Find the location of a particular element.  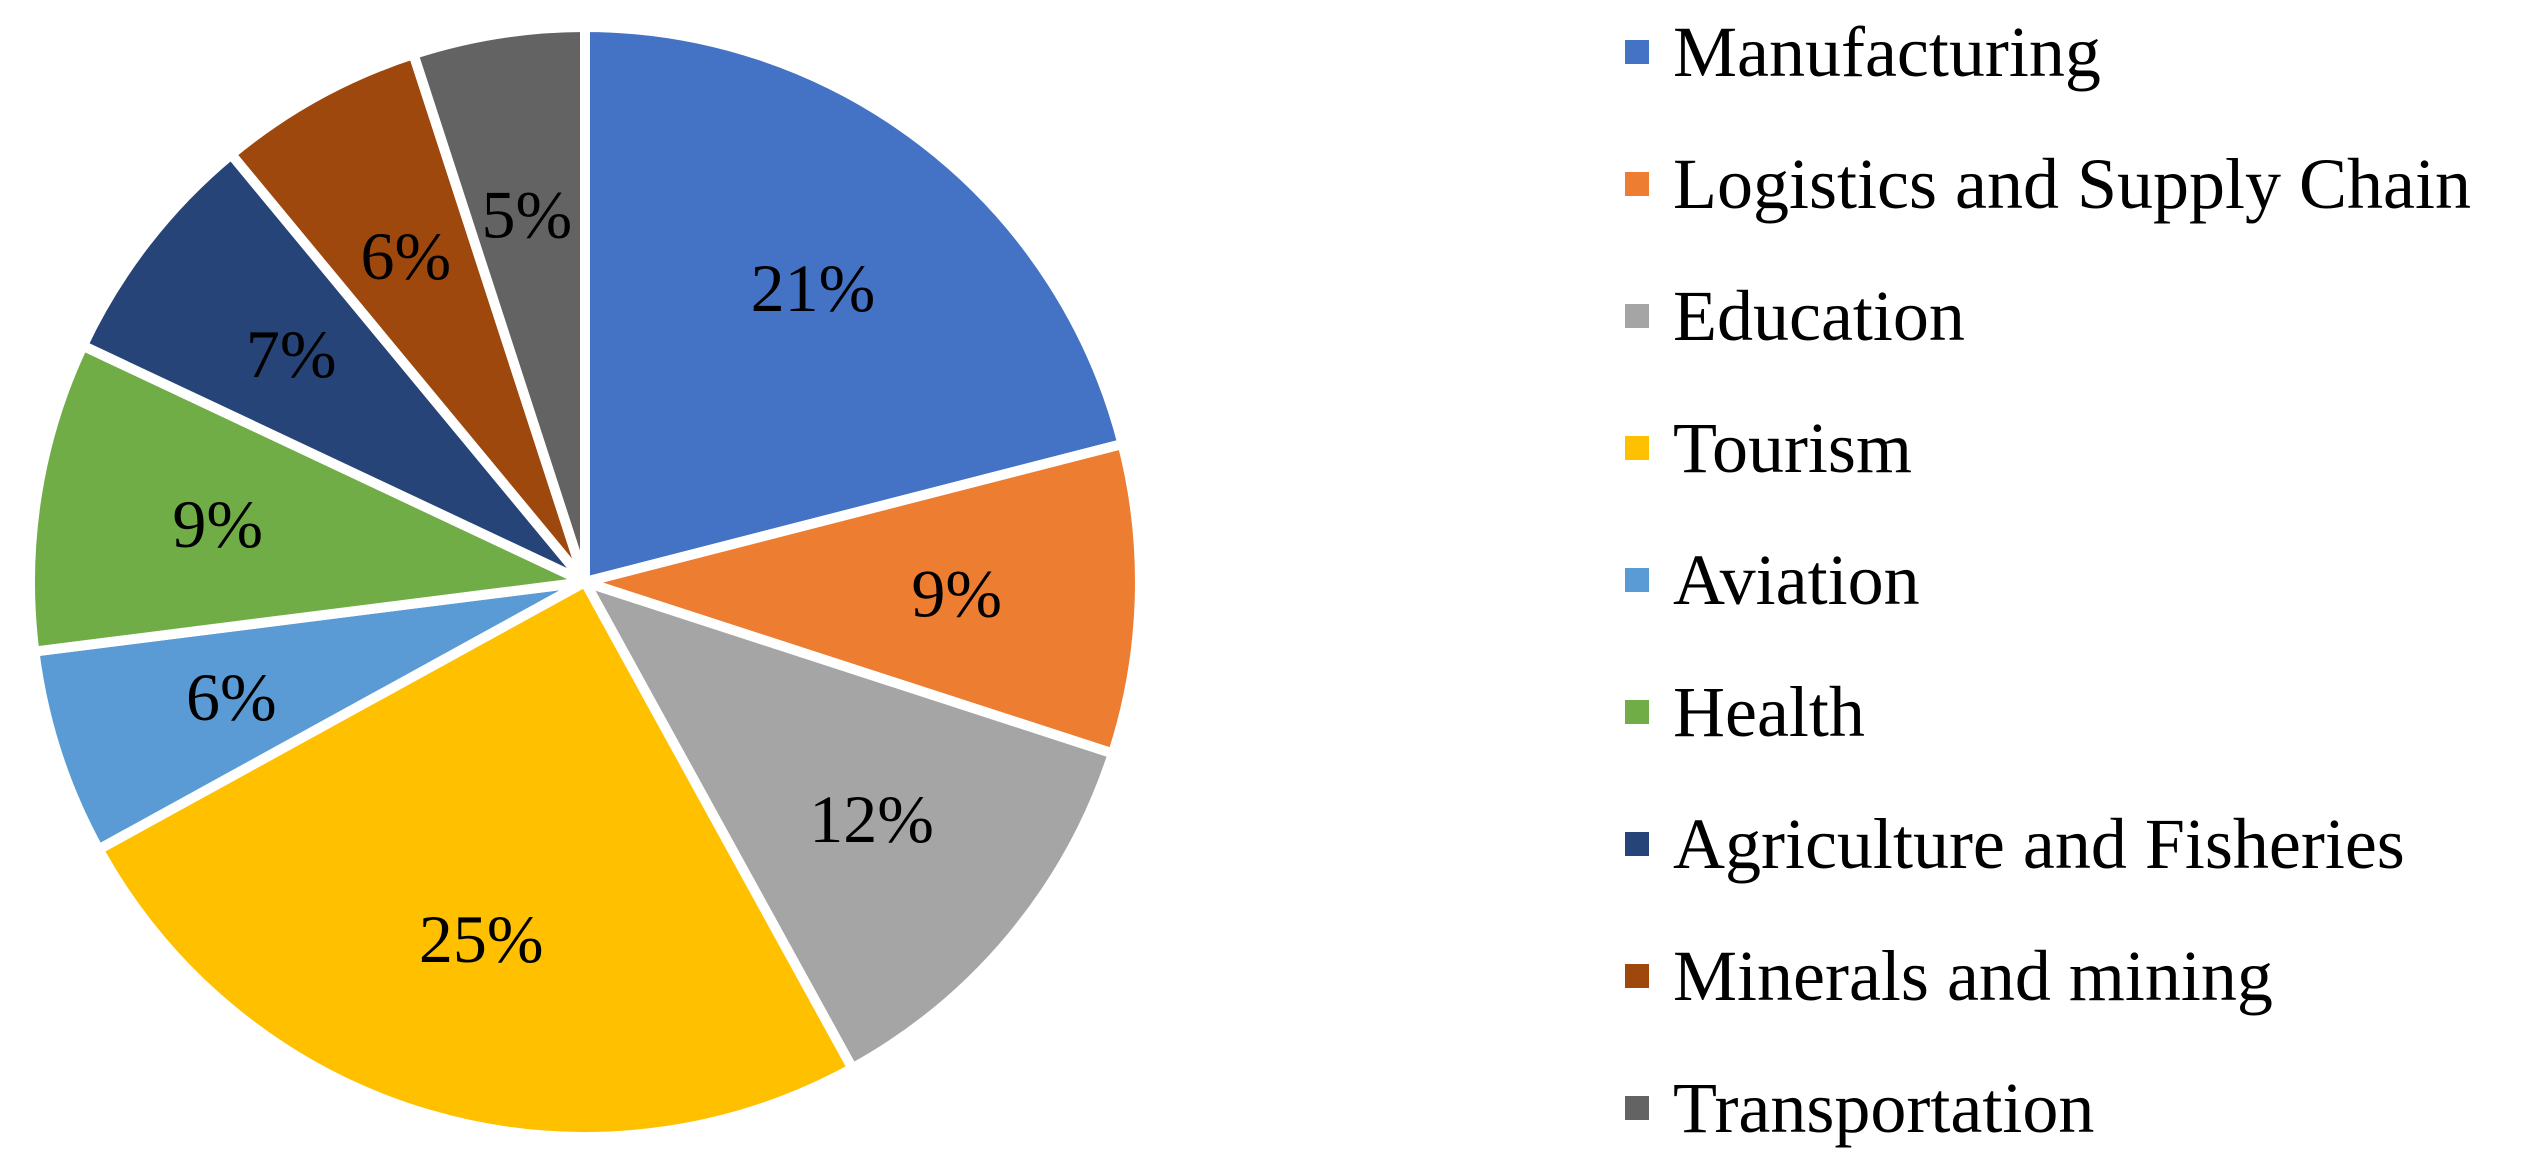

pie-slice-agriculture-and-fisheries is located at coordinates (333, 368).